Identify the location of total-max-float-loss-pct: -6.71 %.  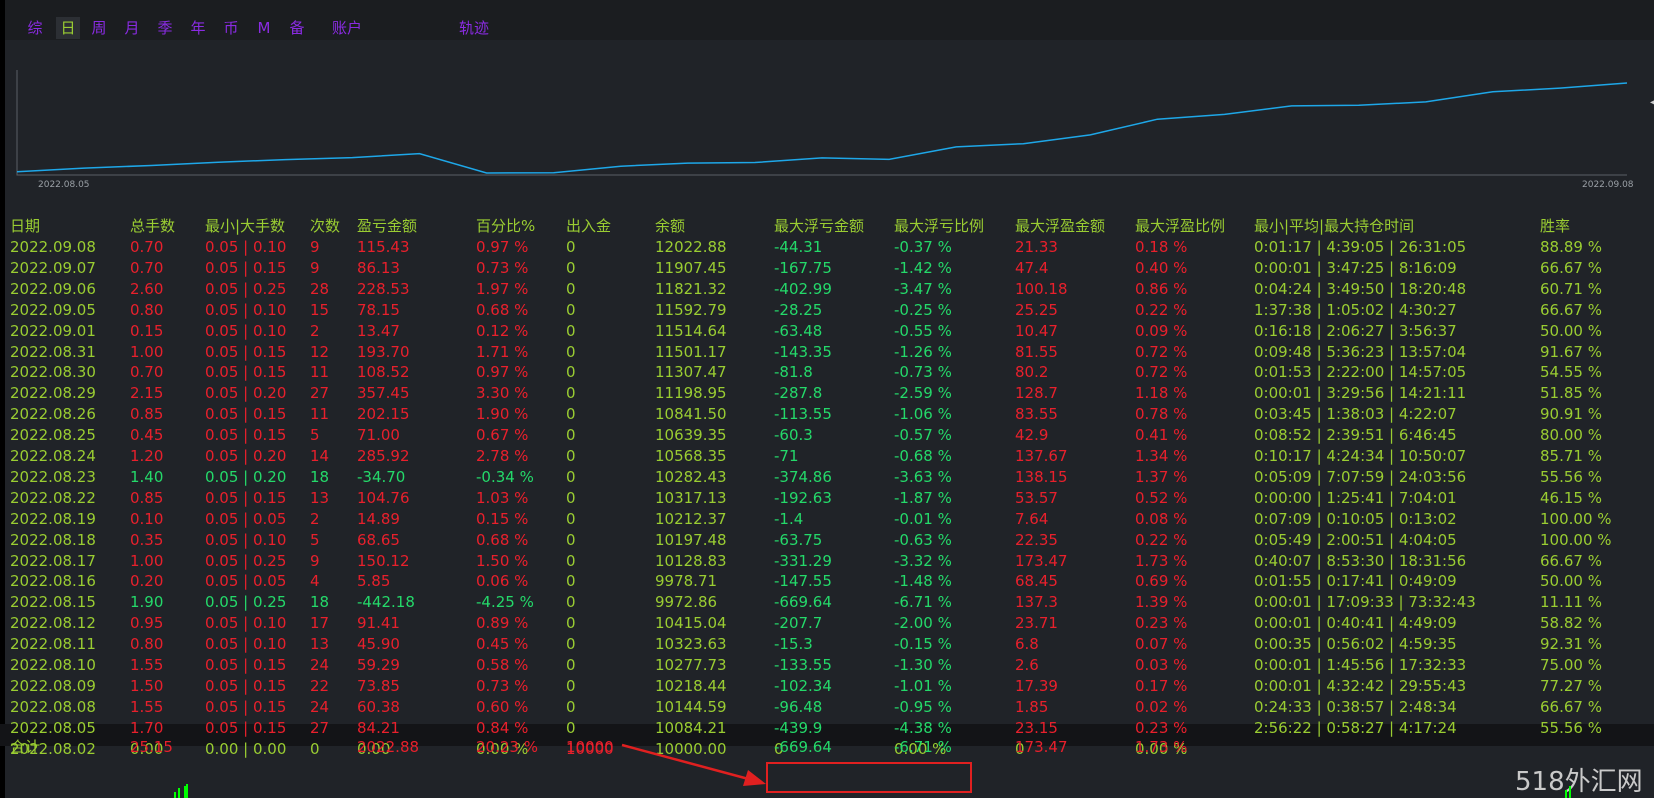
(923, 747).